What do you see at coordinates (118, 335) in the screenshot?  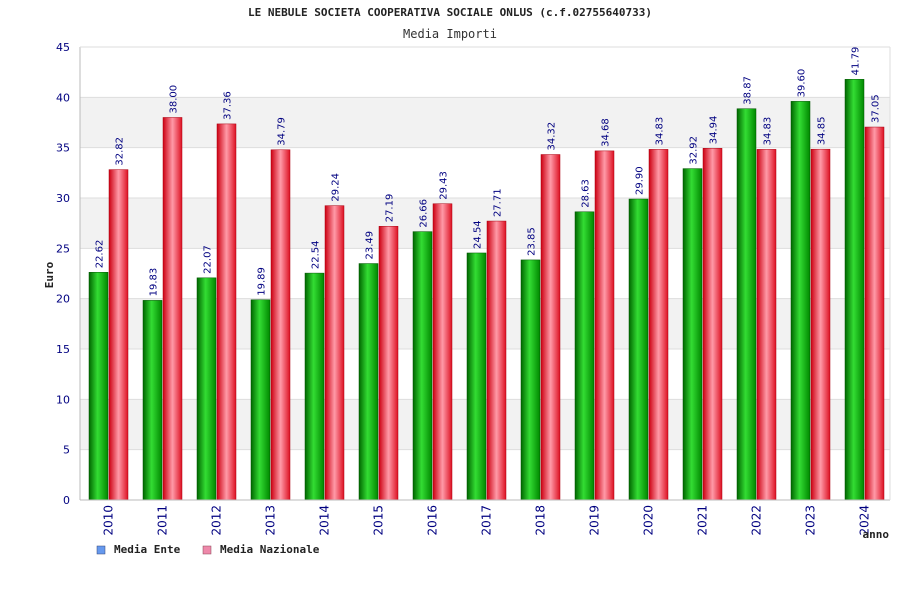 I see `bar-media-nazionale-2010` at bounding box center [118, 335].